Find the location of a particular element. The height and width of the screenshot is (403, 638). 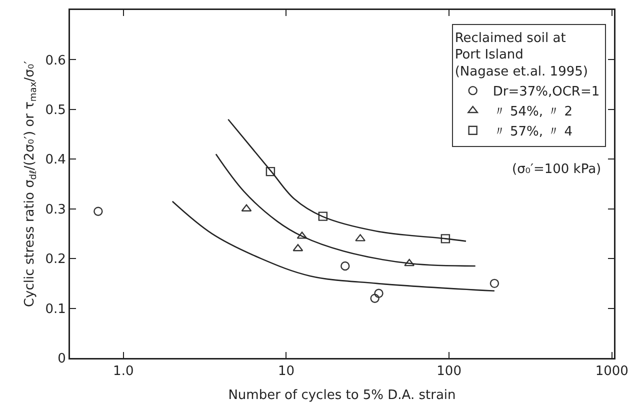

y-tick-label: 0.5 is located at coordinates (55, 110).